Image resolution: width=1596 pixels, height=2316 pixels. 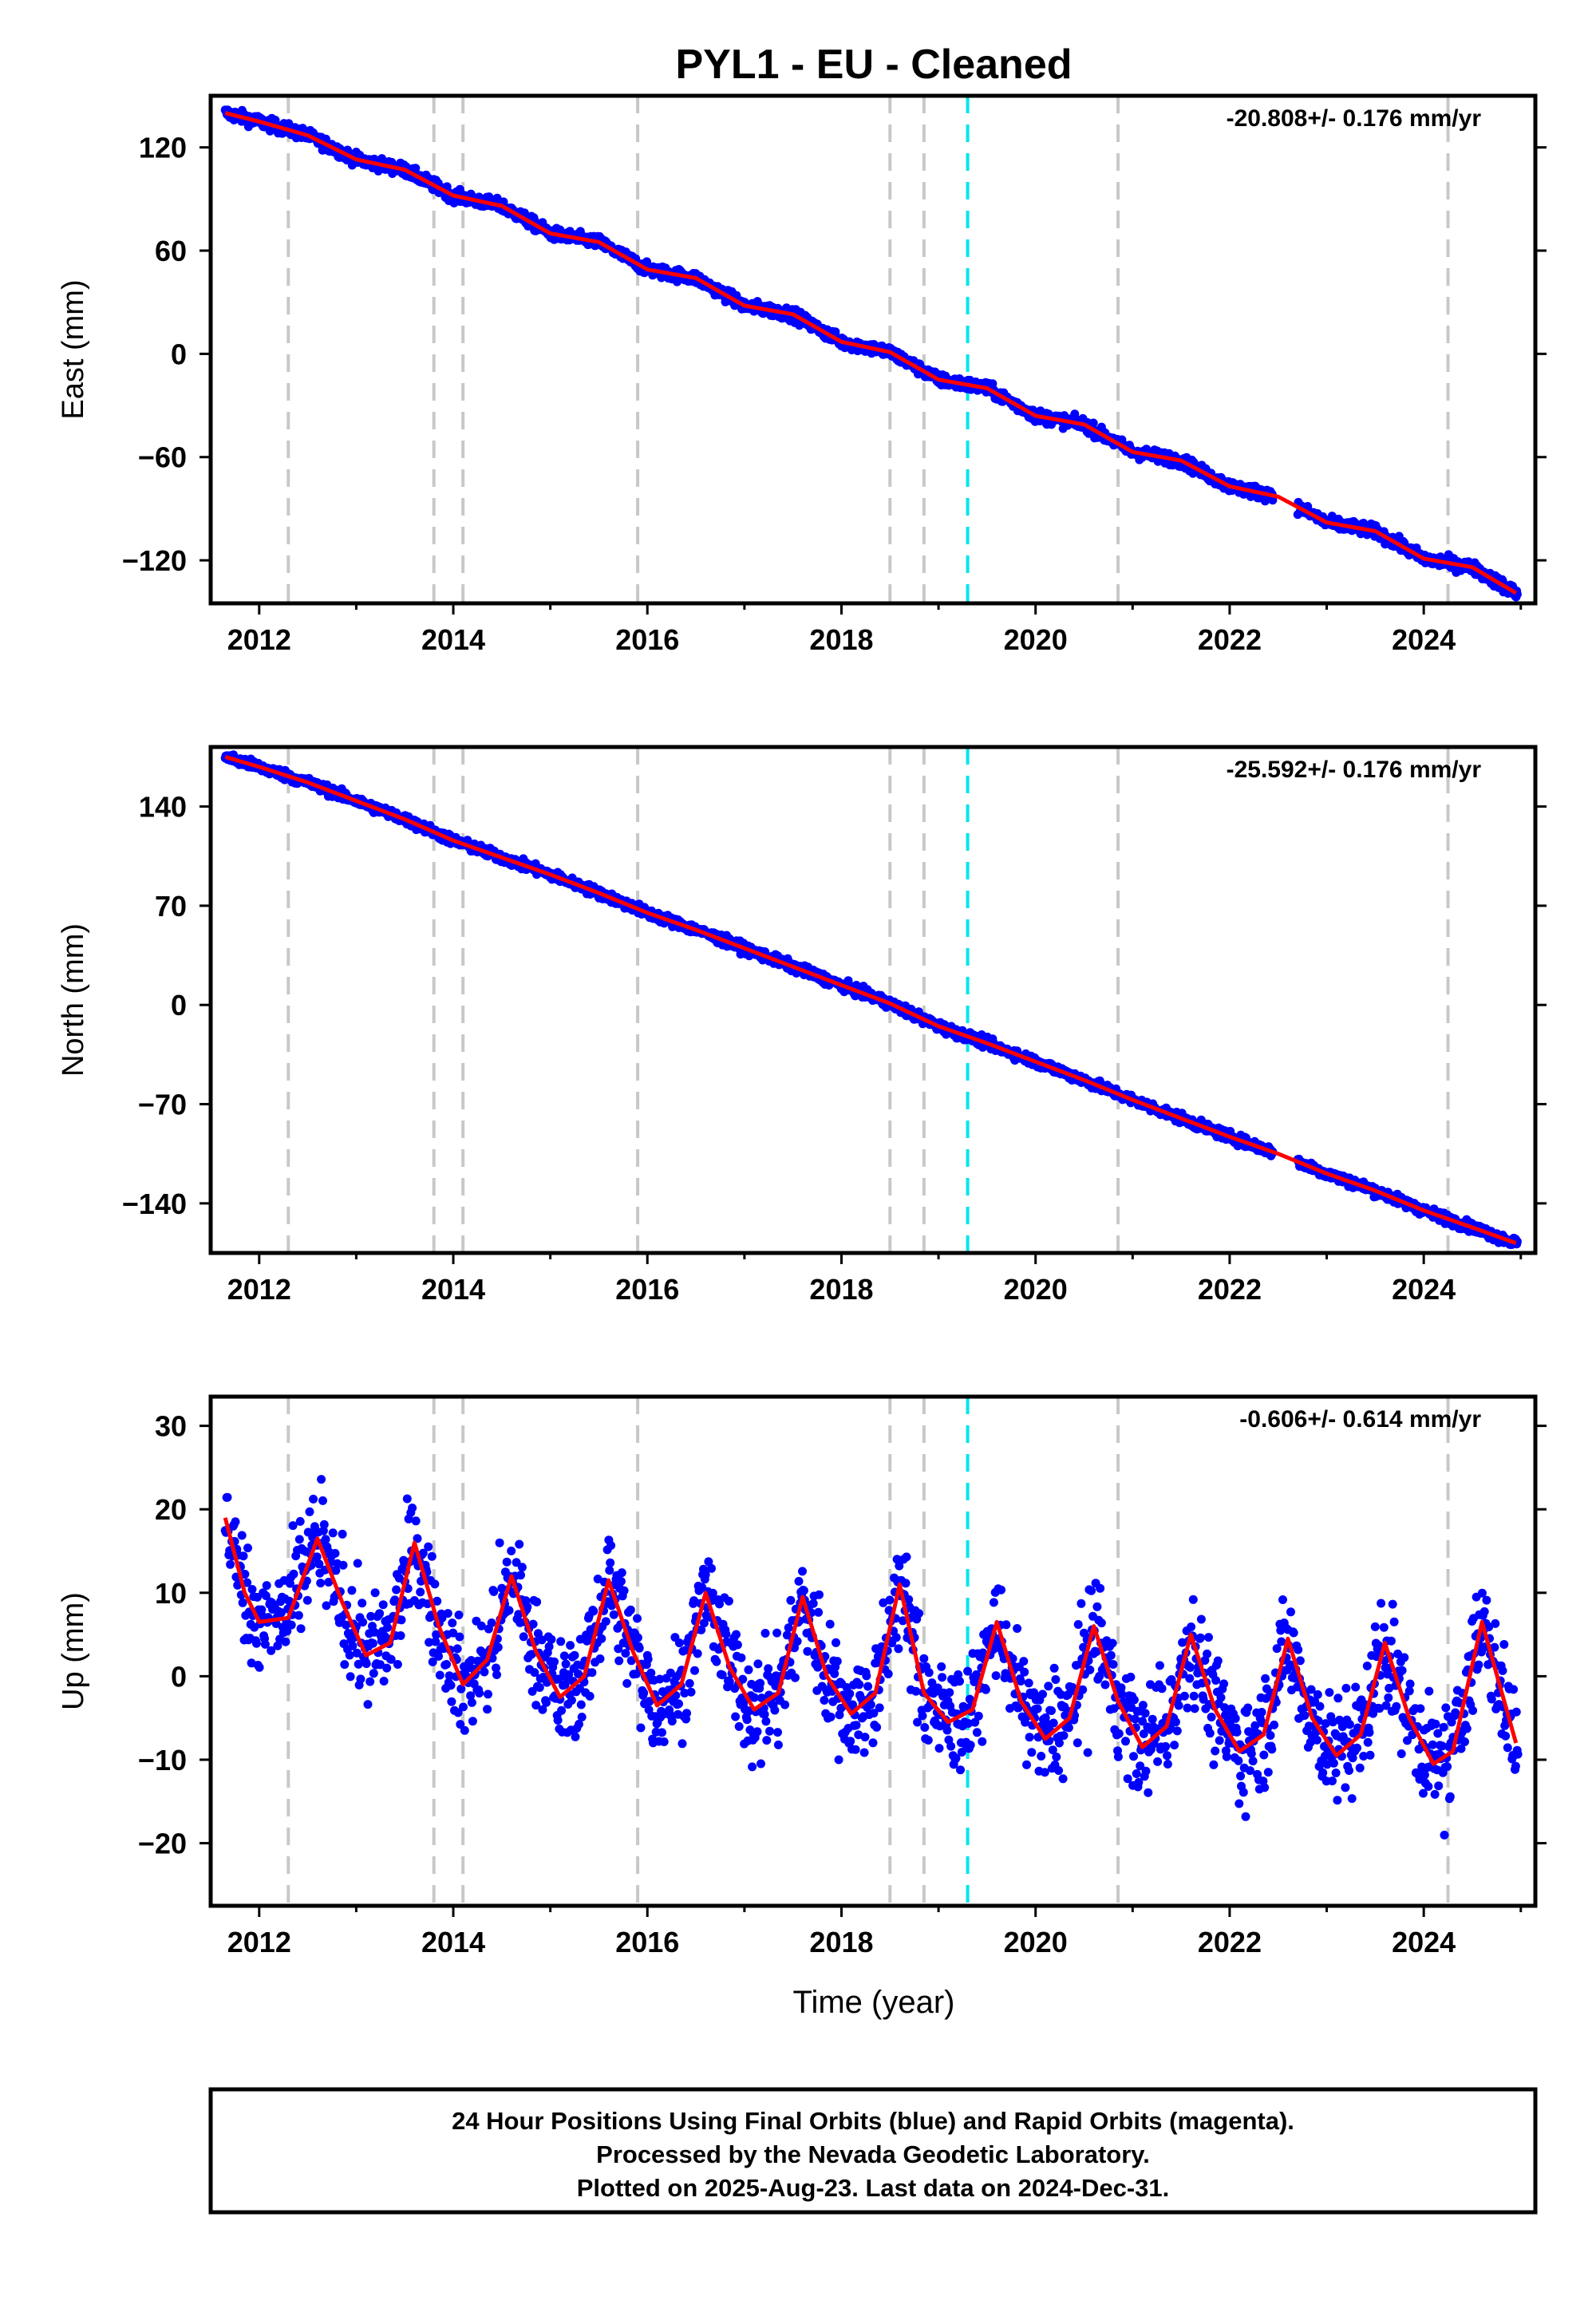 What do you see at coordinates (154, 1204) in the screenshot?
I see `y-tick-label-0: −140` at bounding box center [154, 1204].